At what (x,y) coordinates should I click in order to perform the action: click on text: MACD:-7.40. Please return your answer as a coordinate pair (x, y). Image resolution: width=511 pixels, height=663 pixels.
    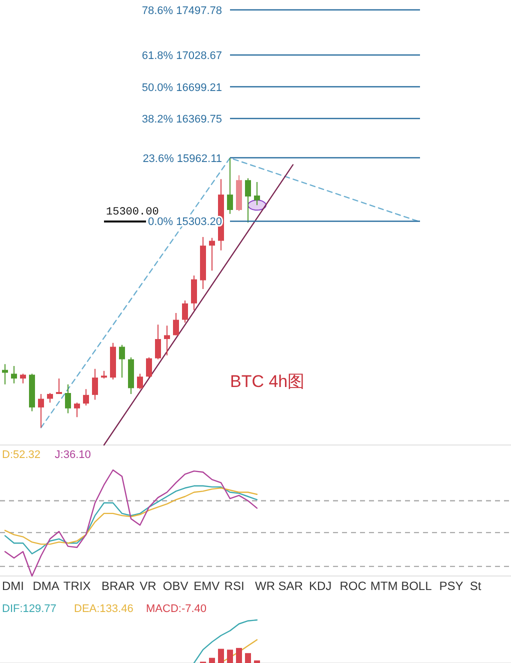
    Looking at the image, I should click on (176, 609).